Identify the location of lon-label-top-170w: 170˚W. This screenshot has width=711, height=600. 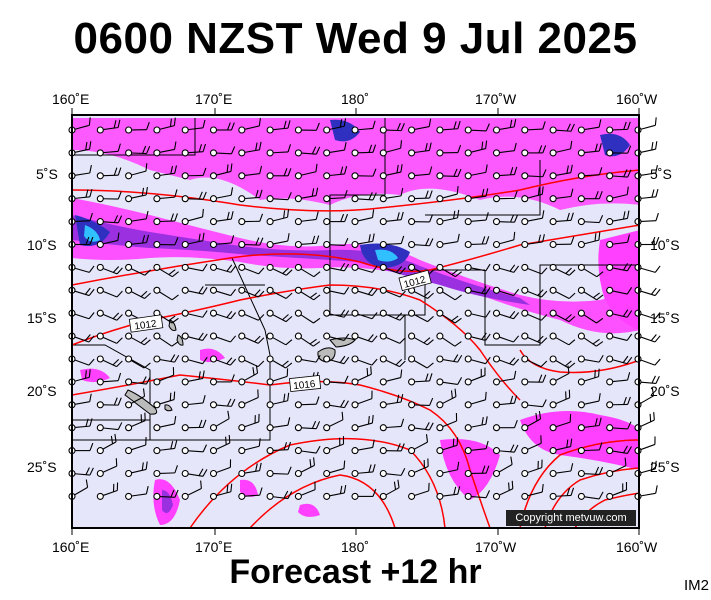
(496, 99).